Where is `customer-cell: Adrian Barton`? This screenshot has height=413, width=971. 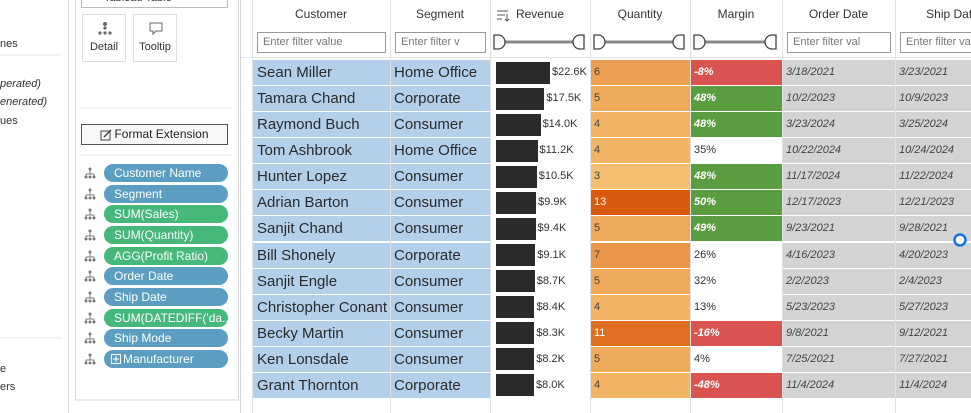
customer-cell: Adrian Barton is located at coordinates (321, 203).